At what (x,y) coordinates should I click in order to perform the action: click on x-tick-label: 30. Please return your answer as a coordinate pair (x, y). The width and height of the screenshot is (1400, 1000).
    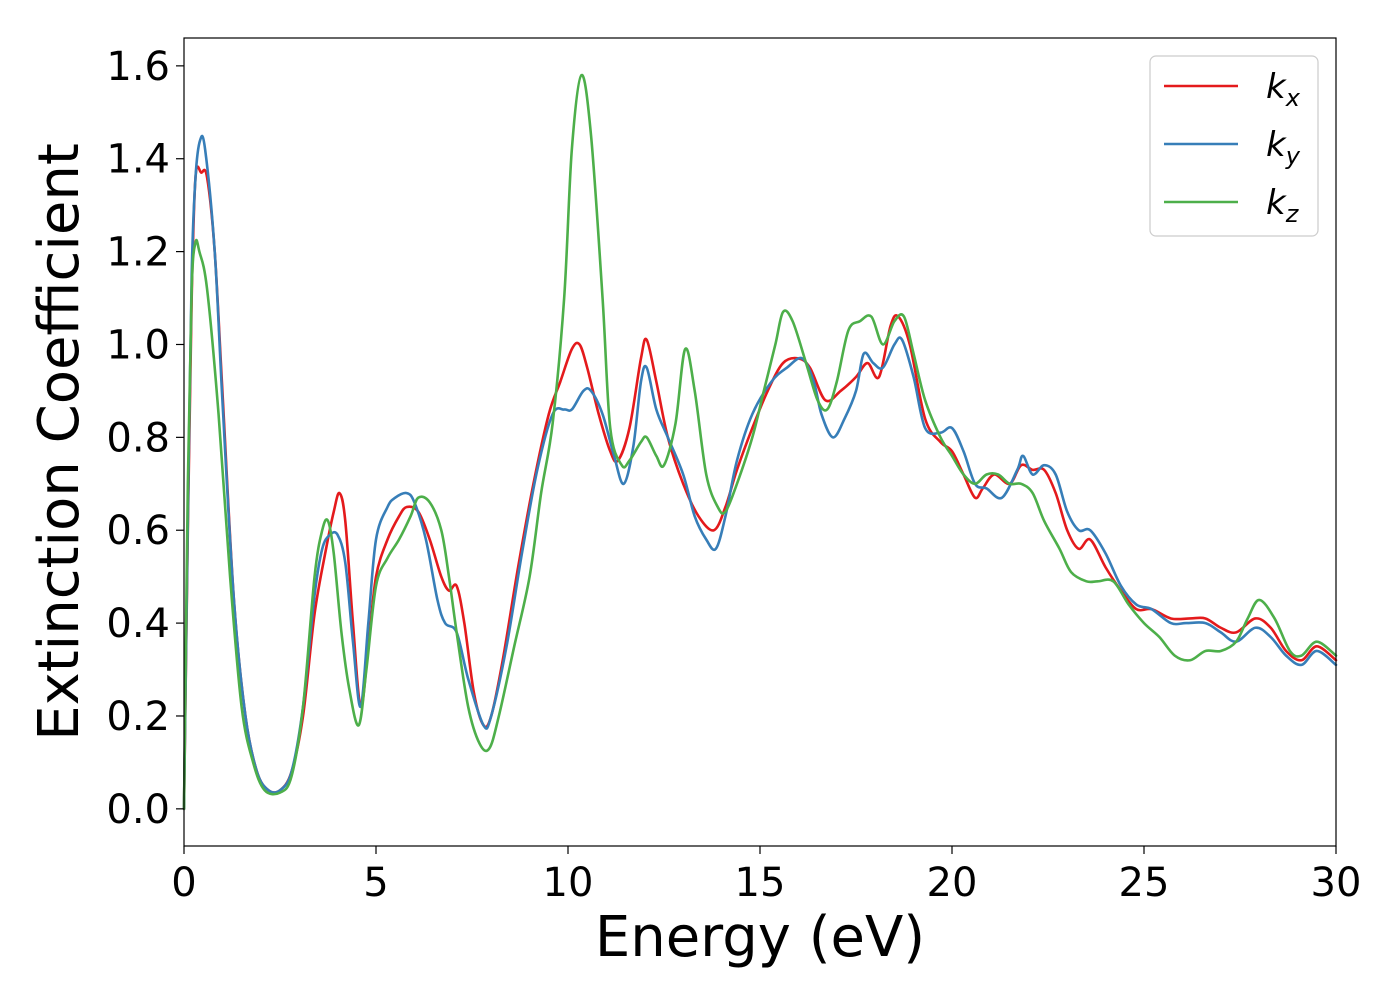
    Looking at the image, I should click on (1336, 883).